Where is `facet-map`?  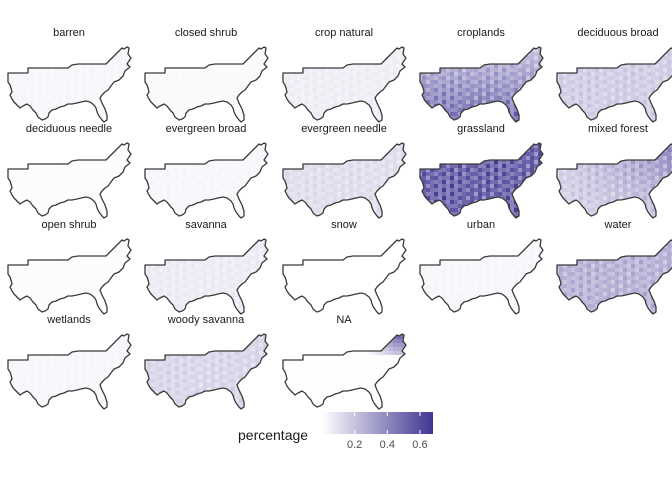
facet-map is located at coordinates (614, 85).